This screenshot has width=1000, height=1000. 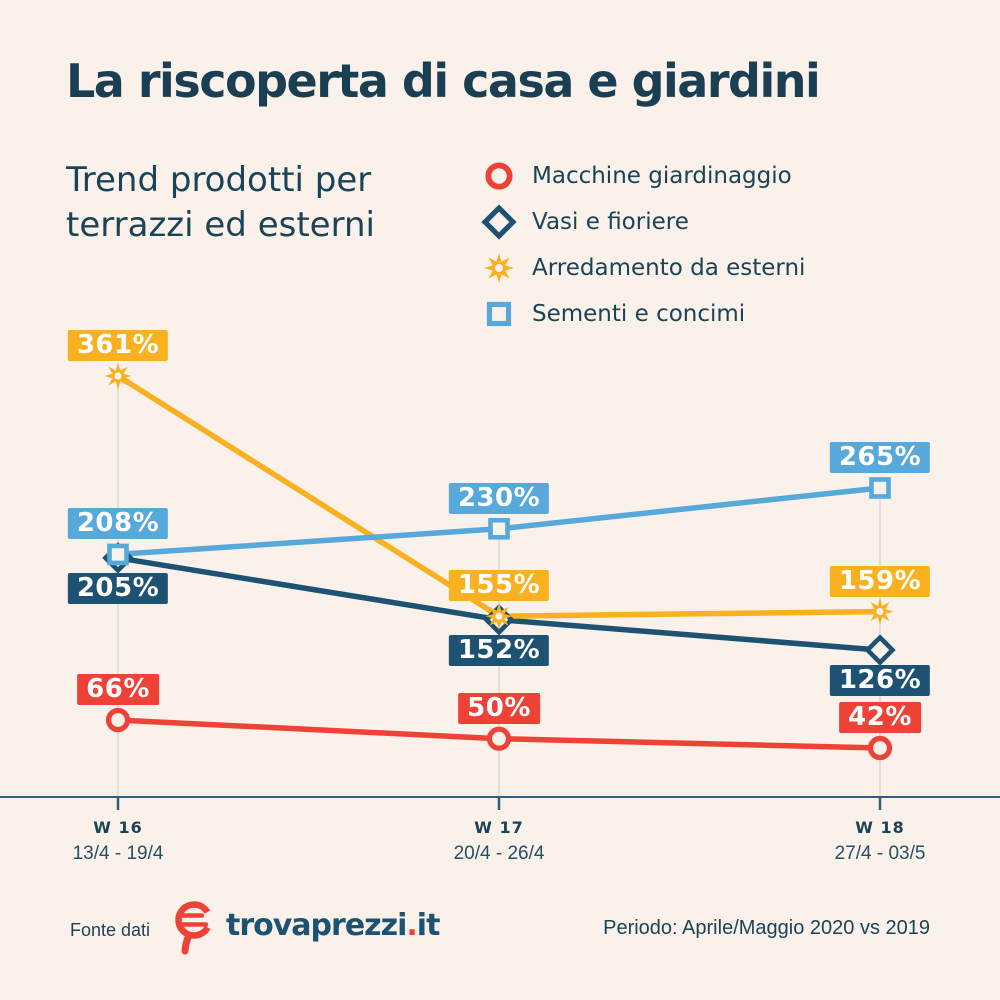 What do you see at coordinates (220, 203) in the screenshot?
I see `chart-subtitle: Trend prodotti per terrazzi ed esterni` at bounding box center [220, 203].